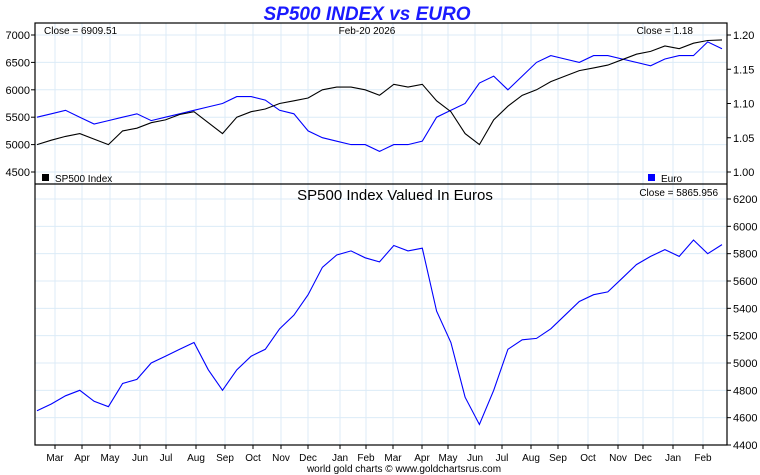 The image size is (760, 475). Describe the element at coordinates (745, 364) in the screenshot. I see `y-tick-label-right: 5000` at that location.